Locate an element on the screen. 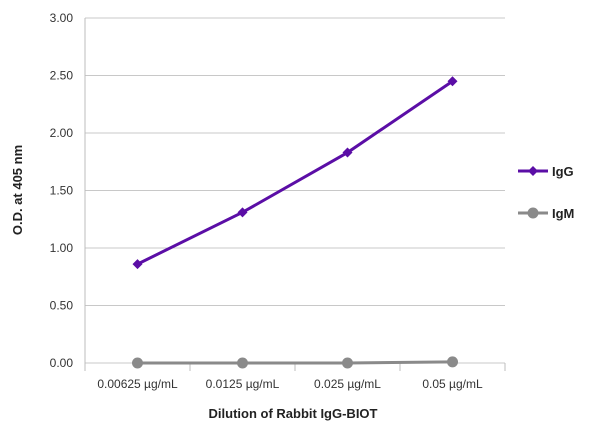  x-axis-title: Dilution of Rabbit IgG-BIOT is located at coordinates (293, 413).